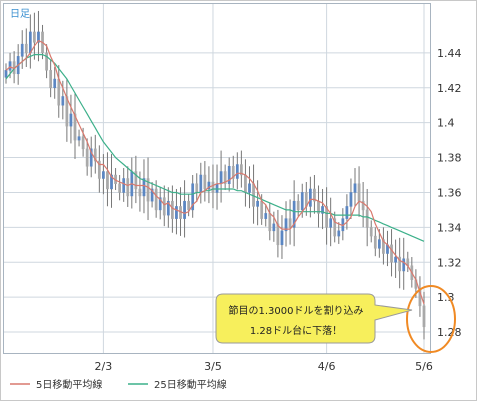 The image size is (477, 401). Describe the element at coordinates (449, 53) in the screenshot. I see `y-tick-label: 1.44` at that location.